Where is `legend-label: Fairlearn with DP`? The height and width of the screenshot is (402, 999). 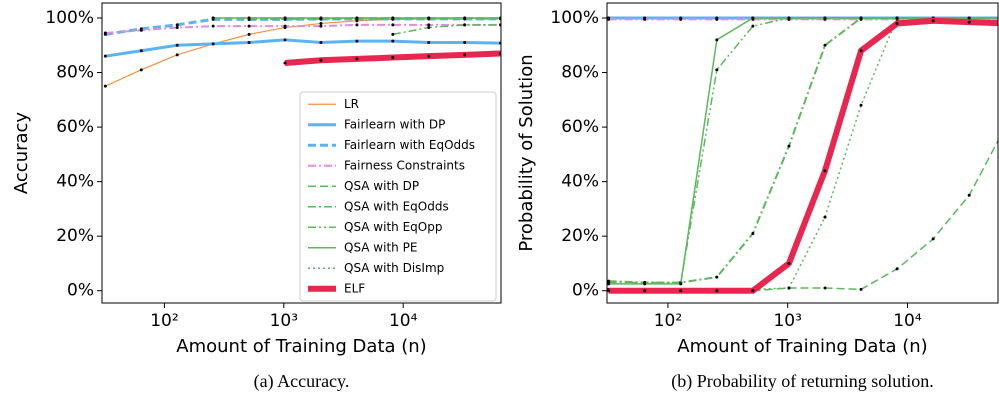 legend-label: Fairlearn with DP is located at coordinates (394, 124).